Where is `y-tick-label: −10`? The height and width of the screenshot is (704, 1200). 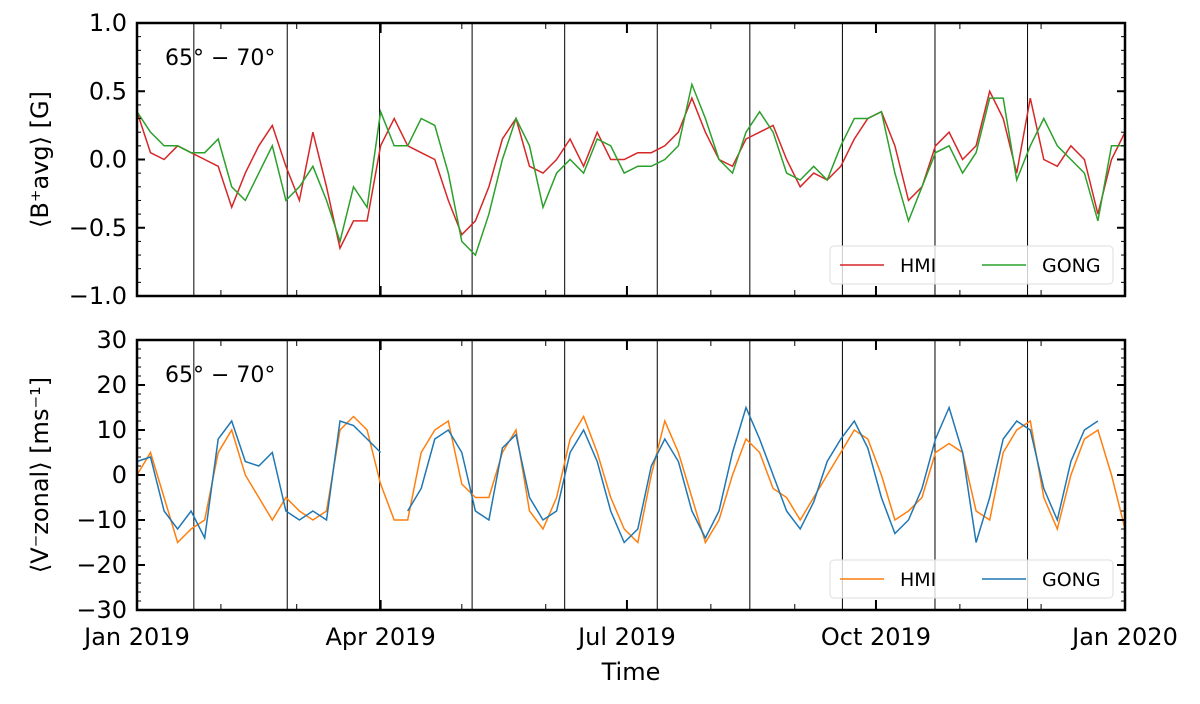
y-tick-label: −10 is located at coordinates (101, 520).